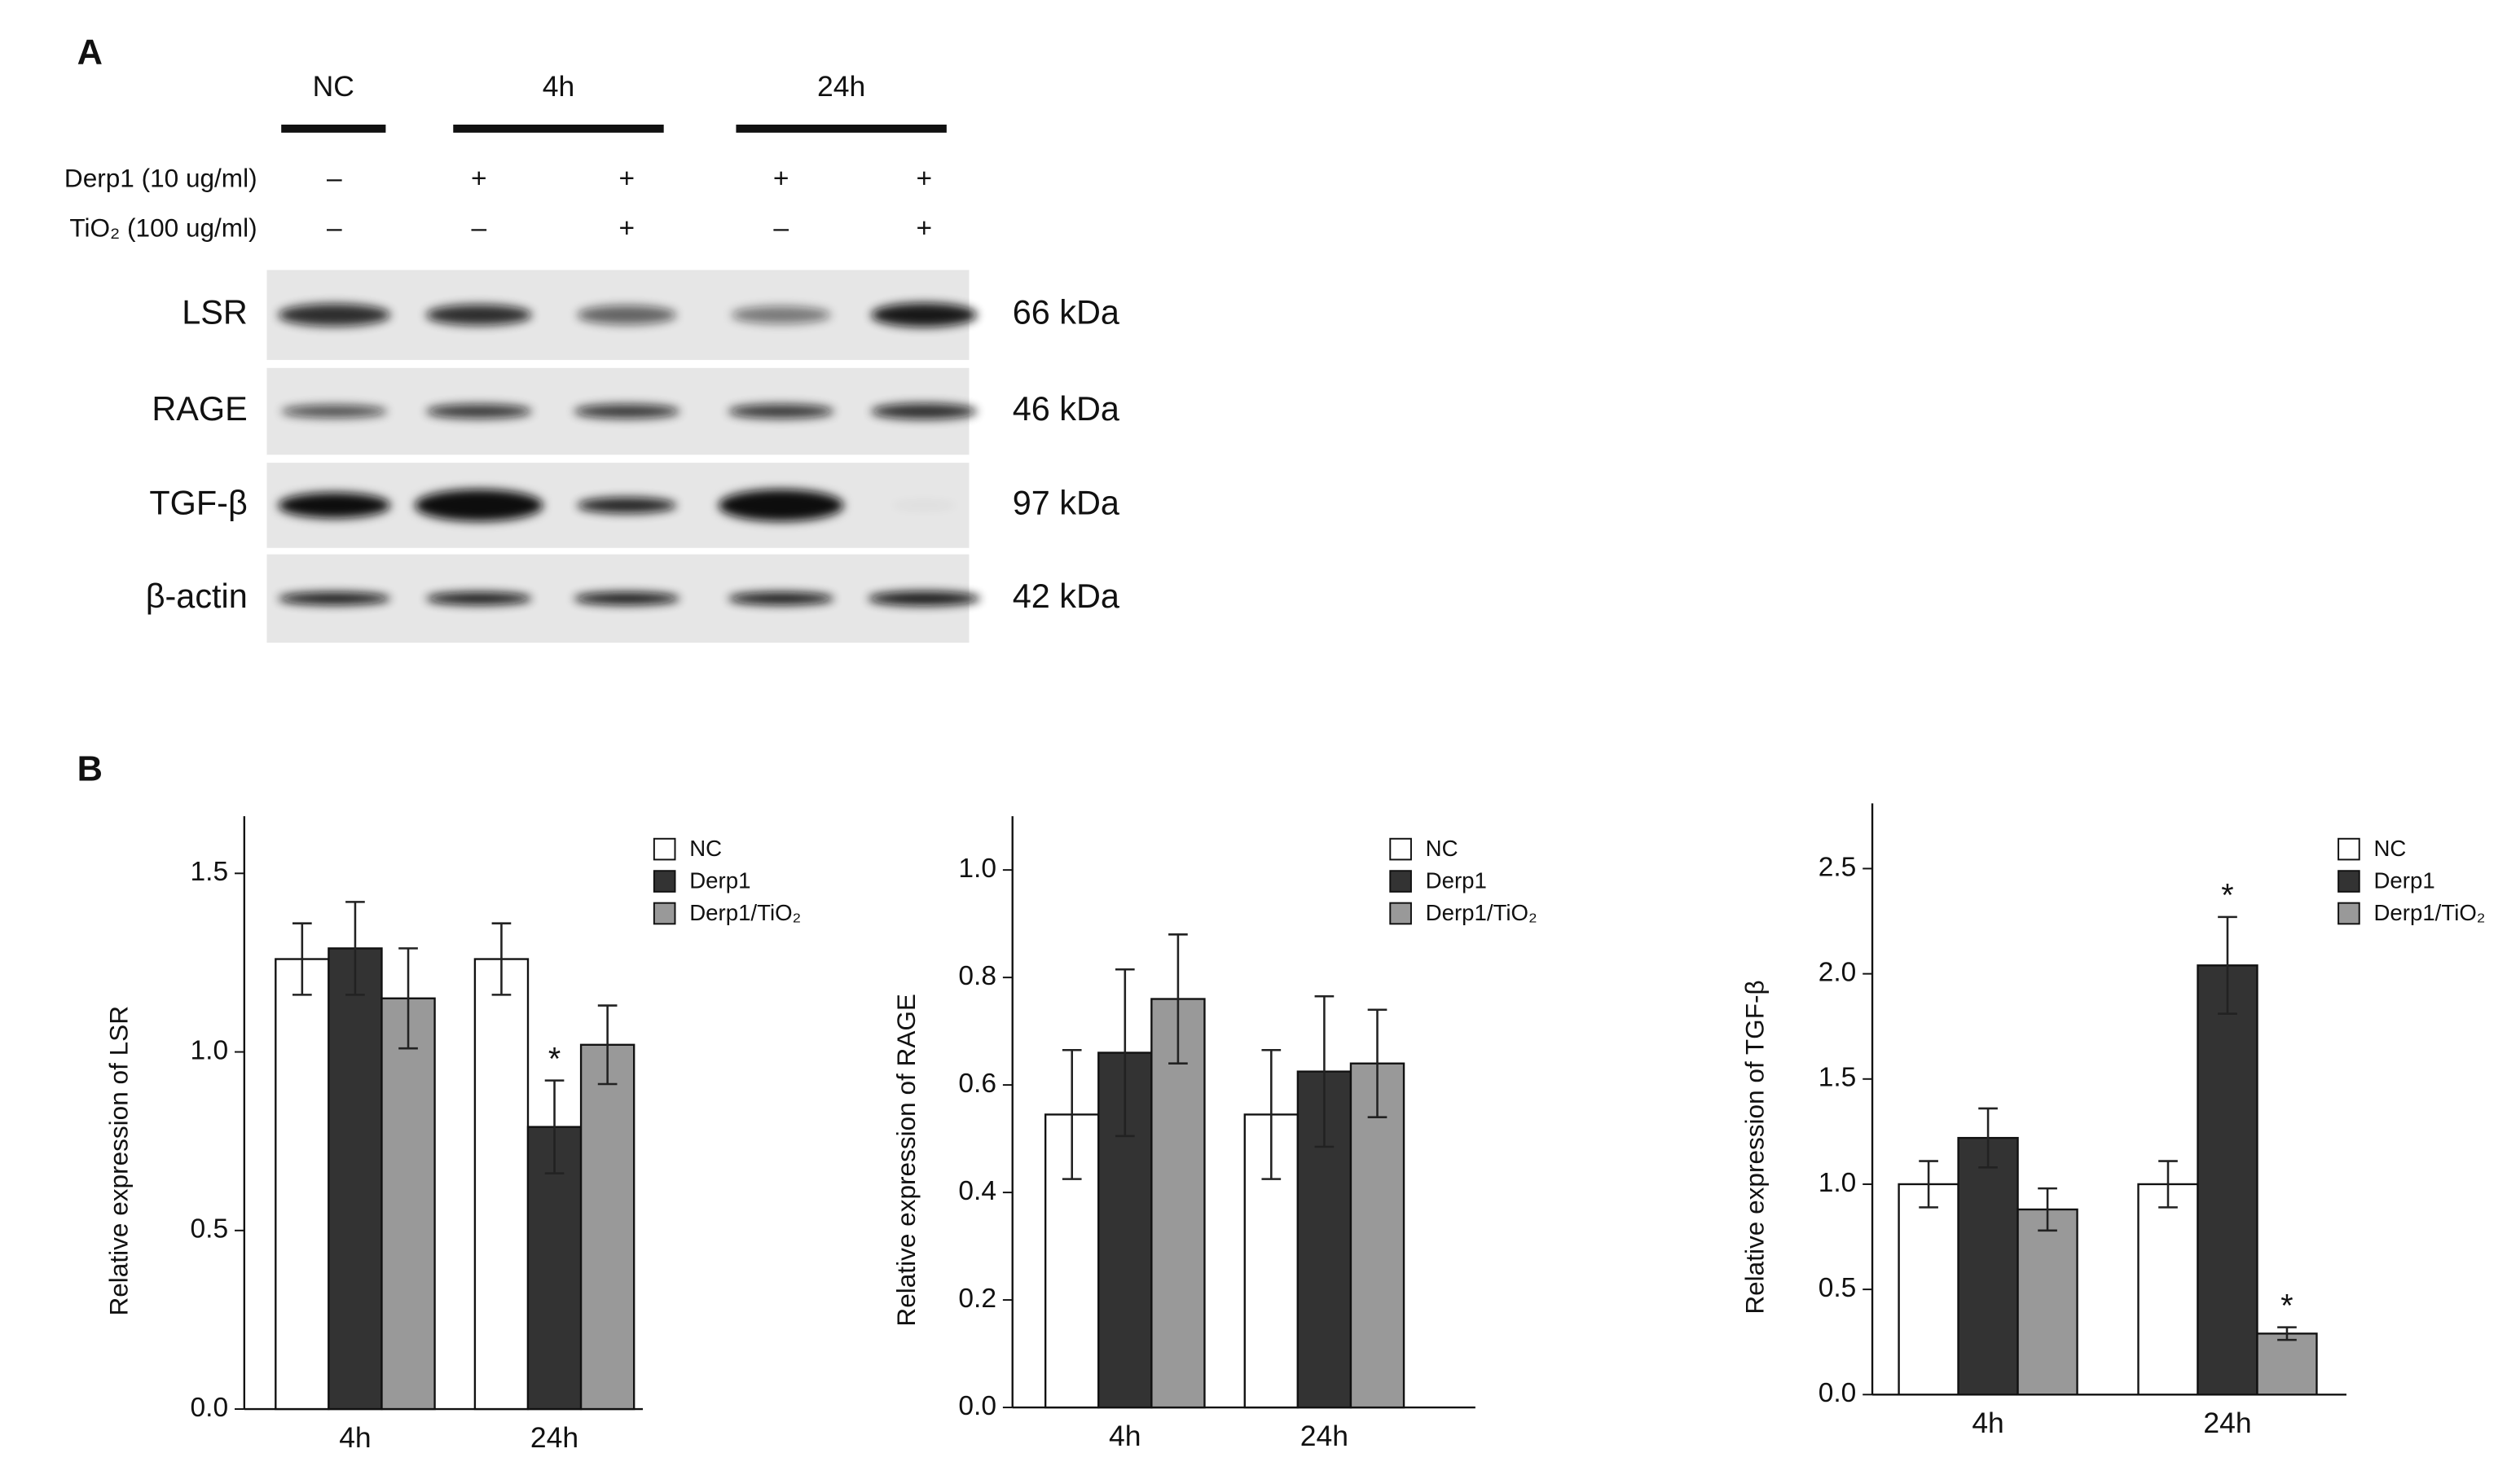  Describe the element at coordinates (161, 177) in the screenshot. I see `treatment-label: Derp1 (10 ug/ml)` at that location.